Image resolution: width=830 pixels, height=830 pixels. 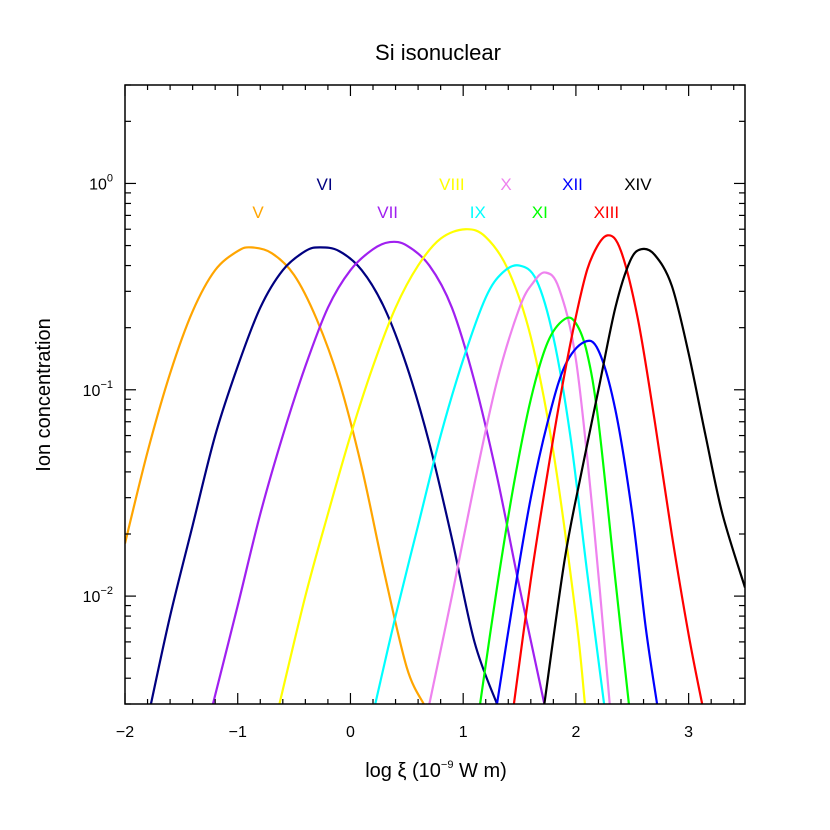 What do you see at coordinates (258, 212) in the screenshot?
I see `ion-label-v: V` at bounding box center [258, 212].